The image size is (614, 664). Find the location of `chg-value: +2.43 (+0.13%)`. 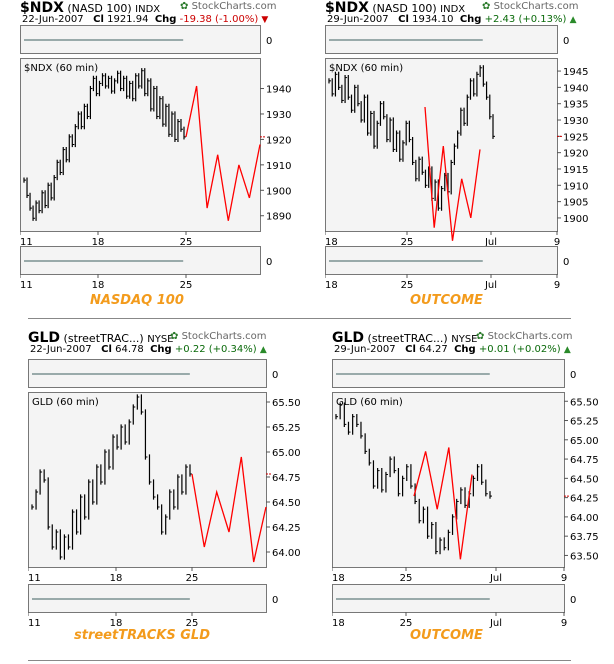

chg-value: +2.43 (+0.13%) is located at coordinates (525, 19).